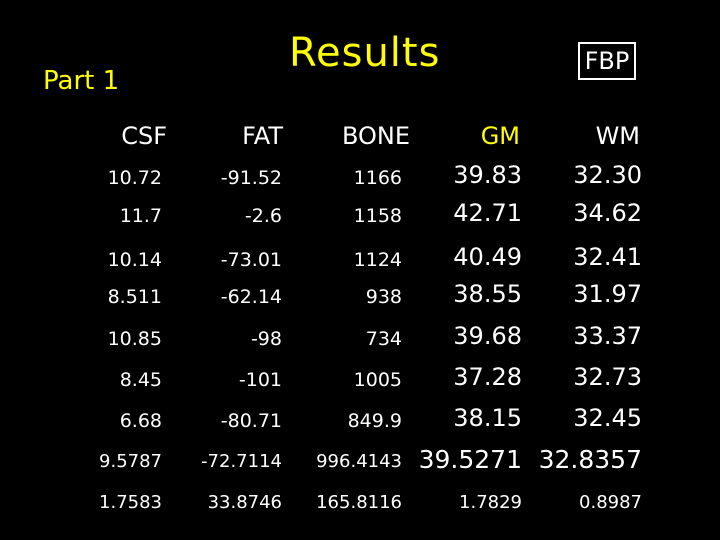 This screenshot has height=540, width=720. Describe the element at coordinates (607, 175) in the screenshot. I see `table-row-cell: 32.30` at that location.